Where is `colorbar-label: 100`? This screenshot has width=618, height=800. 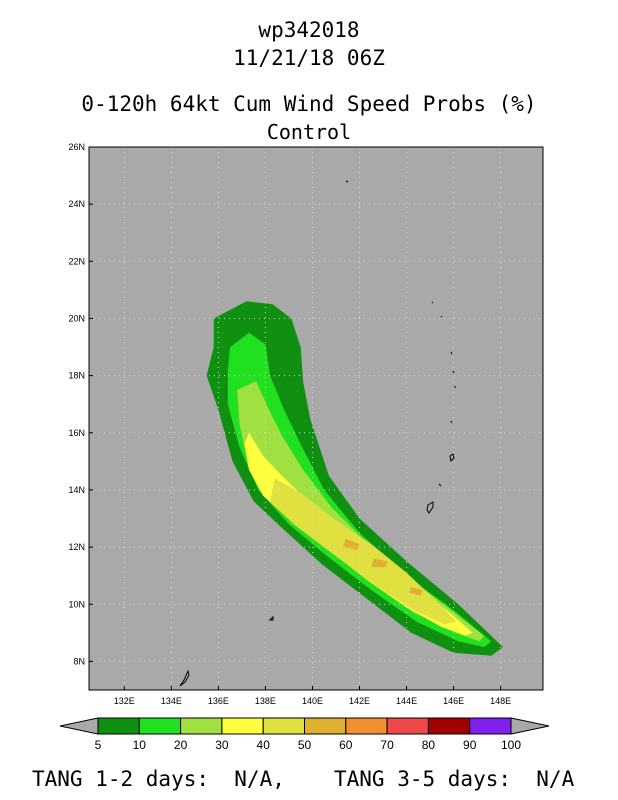 colorbar-label: 100 is located at coordinates (511, 745).